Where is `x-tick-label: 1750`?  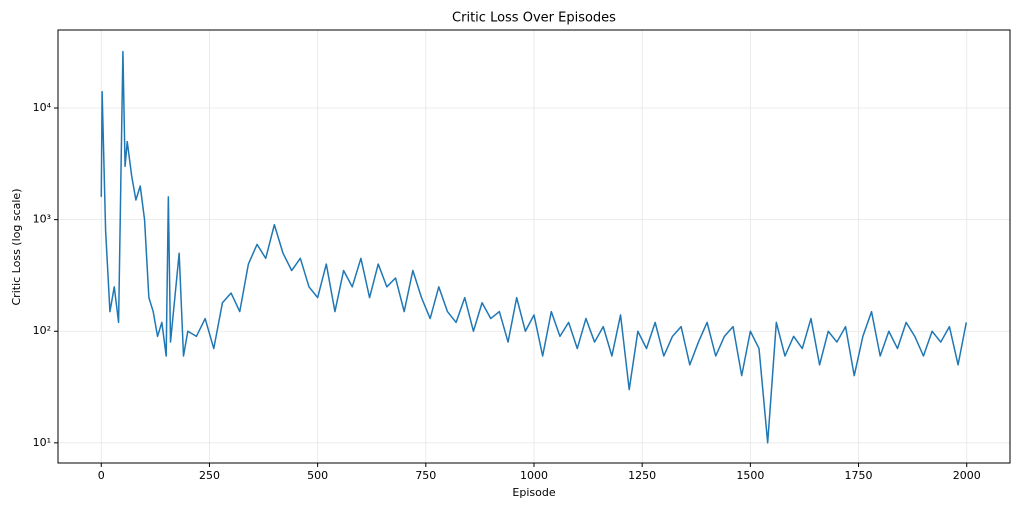
x-tick-label: 1750 is located at coordinates (859, 475).